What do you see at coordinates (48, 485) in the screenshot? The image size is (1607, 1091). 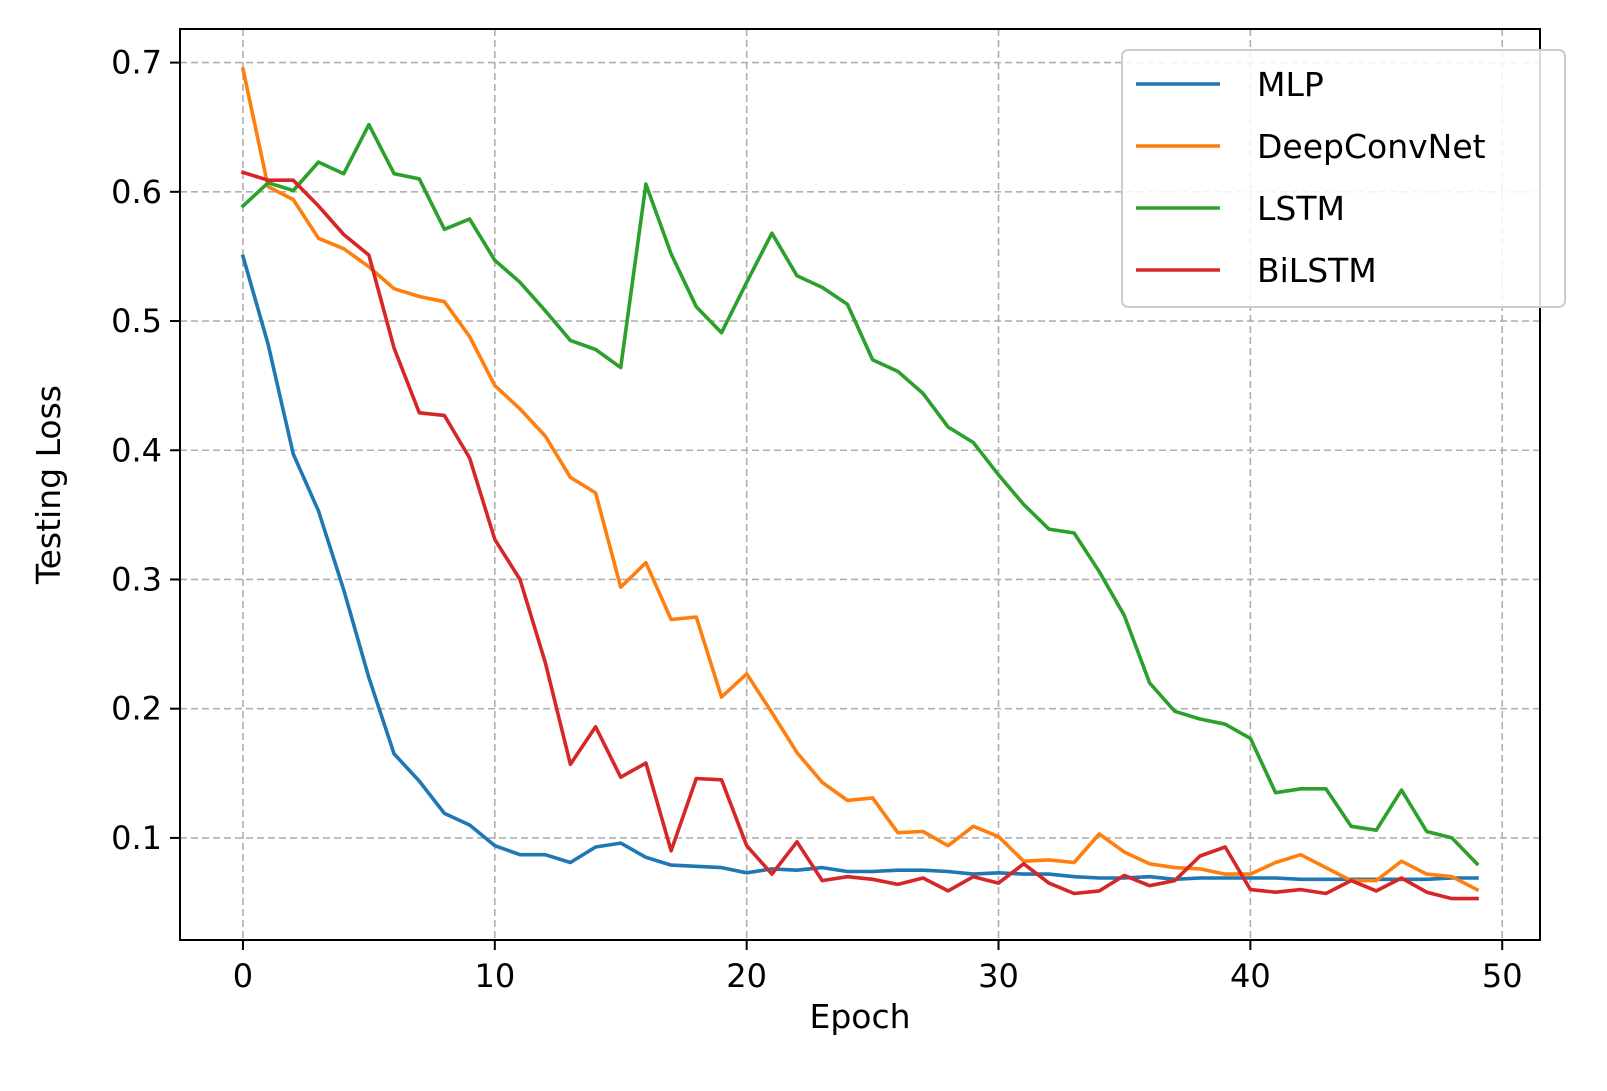 I see `y-axis-label: Testing Loss` at bounding box center [48, 485].